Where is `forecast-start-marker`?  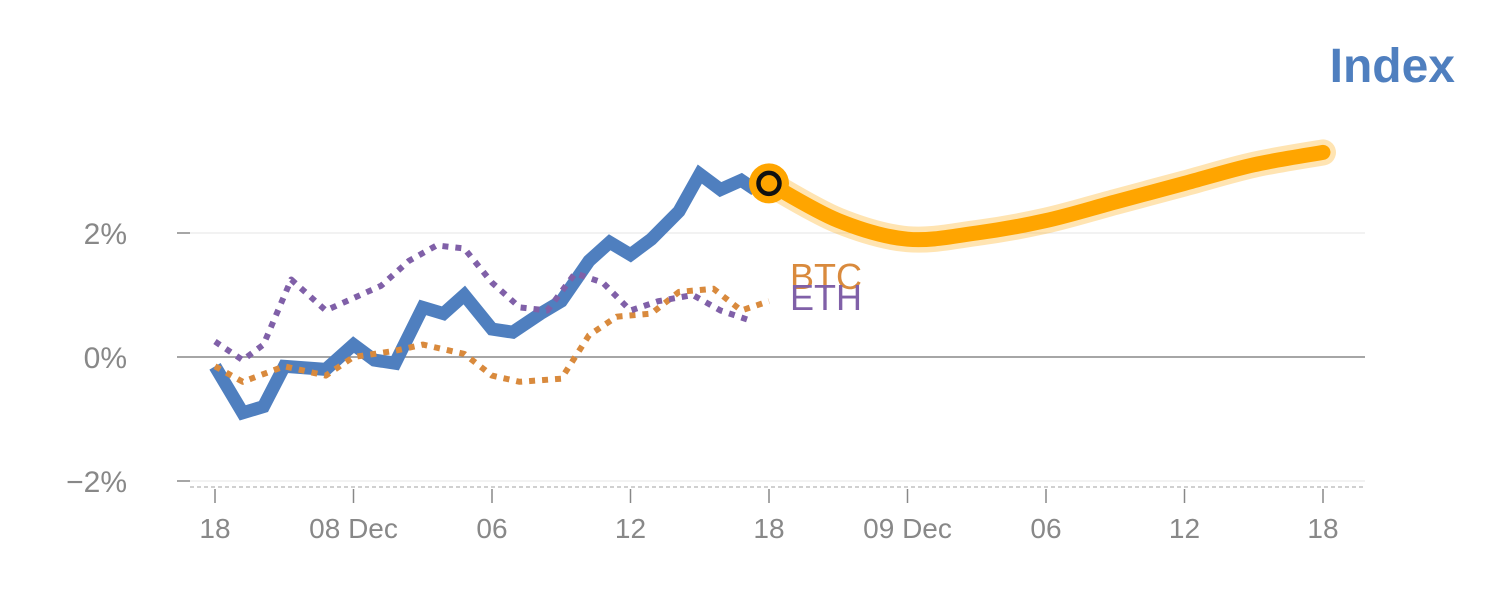 forecast-start-marker is located at coordinates (769, 183).